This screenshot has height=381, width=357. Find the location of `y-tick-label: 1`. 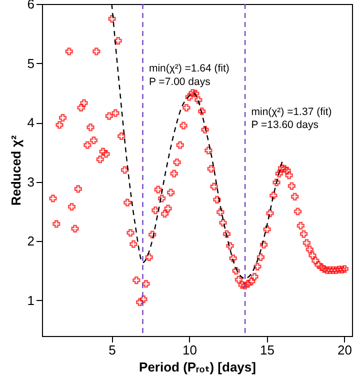

y-tick-label: 1 is located at coordinates (30, 300).